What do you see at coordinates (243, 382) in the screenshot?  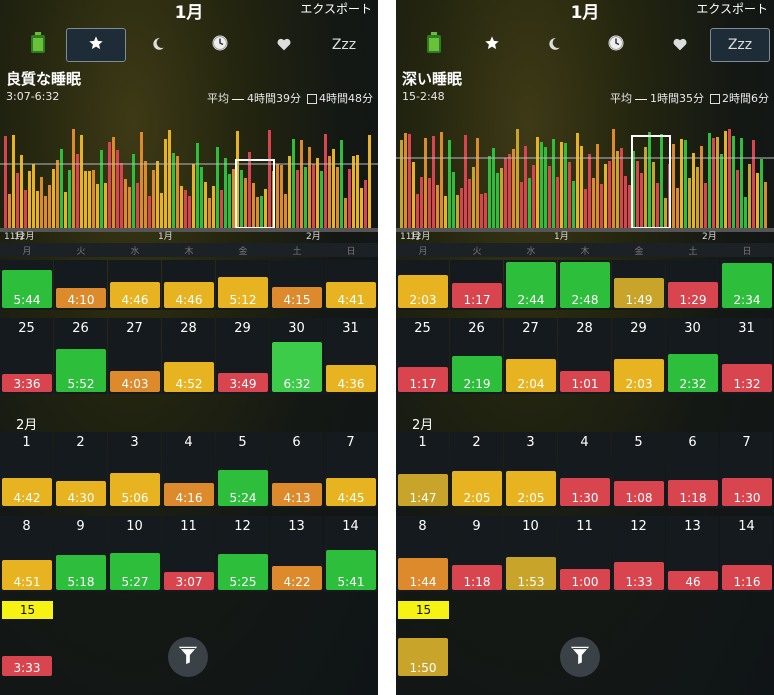 I see `day-bar: 3:49` at bounding box center [243, 382].